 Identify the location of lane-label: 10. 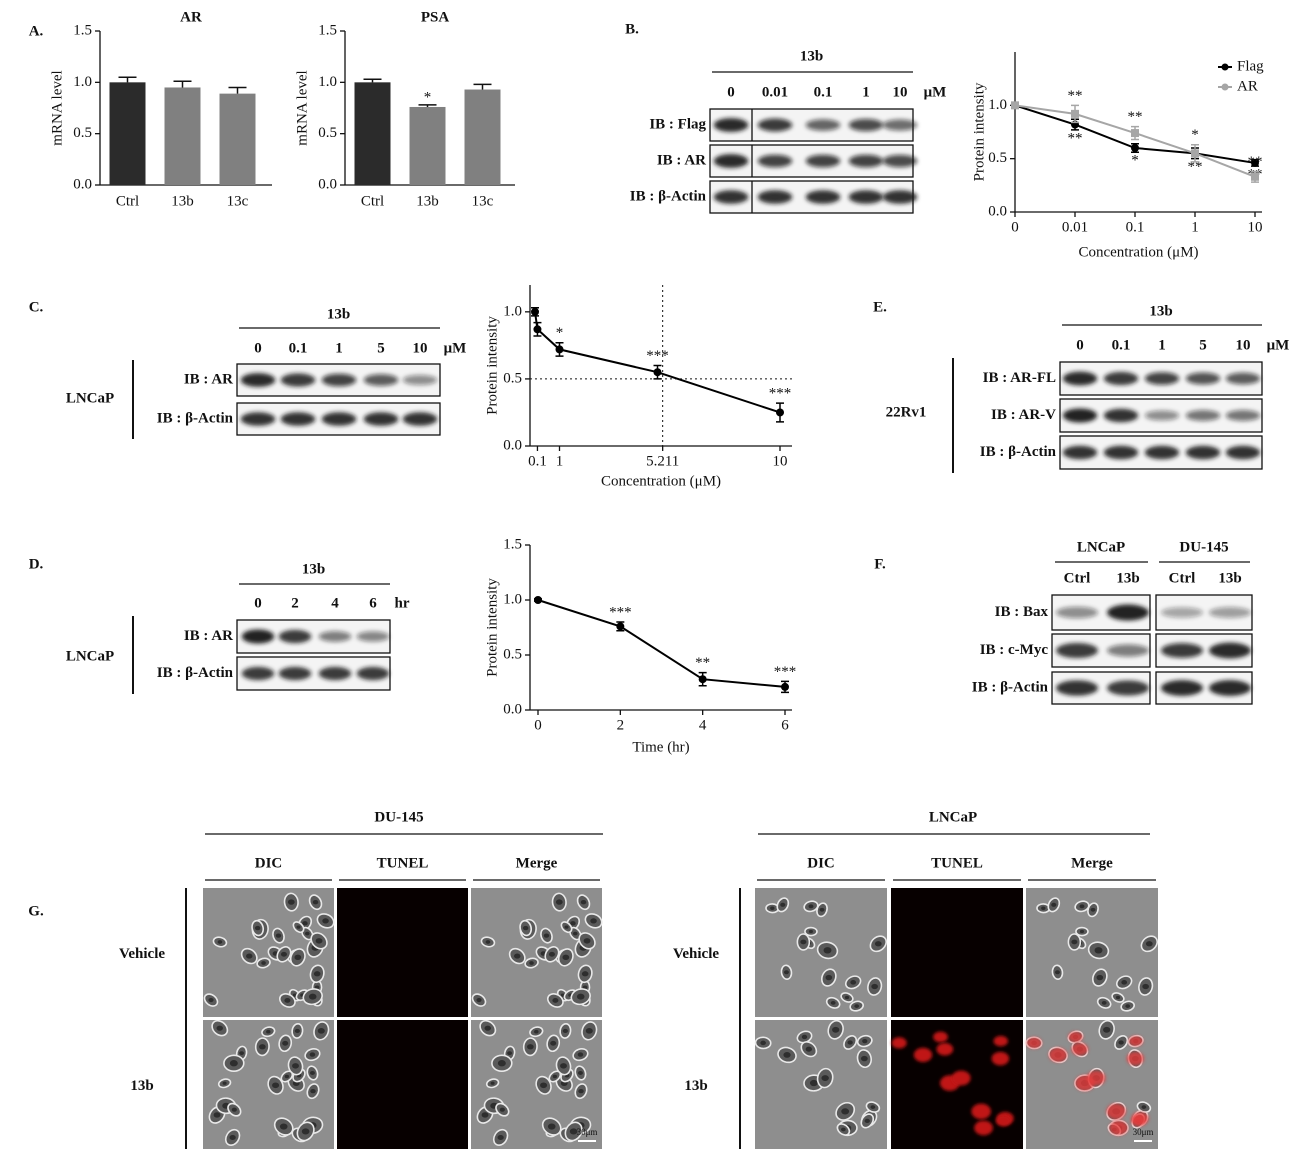
(900, 92).